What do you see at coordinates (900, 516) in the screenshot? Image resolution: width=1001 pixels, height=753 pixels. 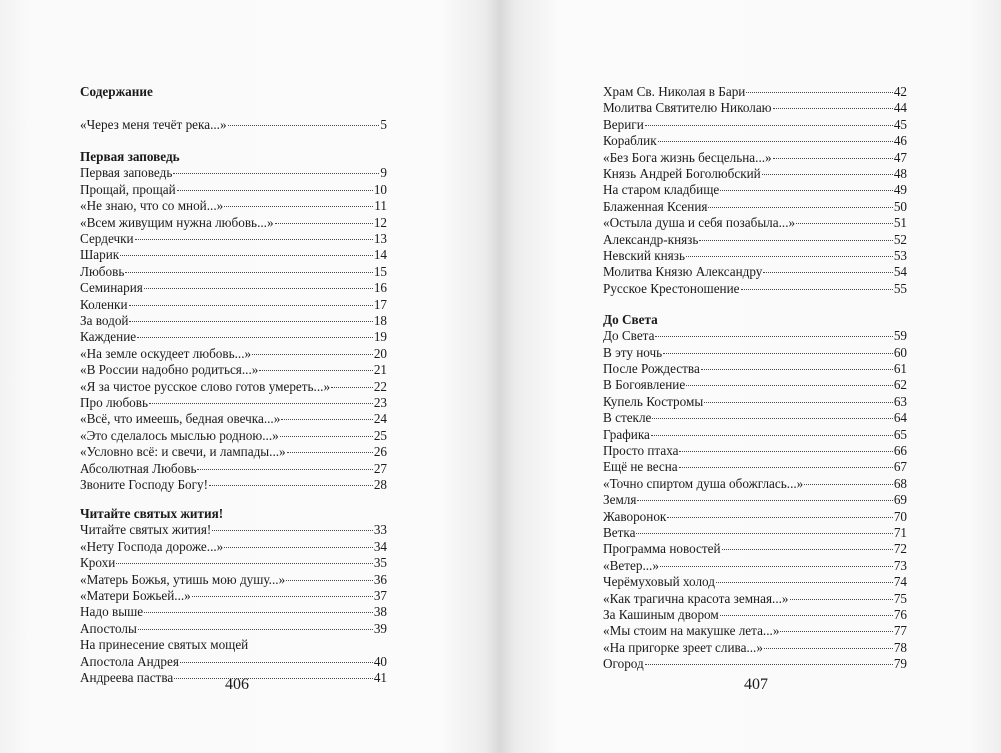 I see `entry-page: 70` at bounding box center [900, 516].